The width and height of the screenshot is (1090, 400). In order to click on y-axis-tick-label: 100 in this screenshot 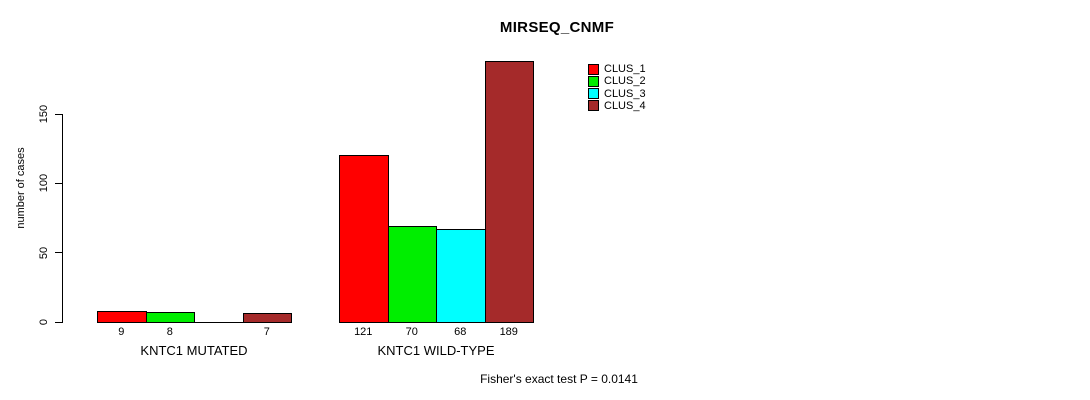, I will do `click(44, 183)`.